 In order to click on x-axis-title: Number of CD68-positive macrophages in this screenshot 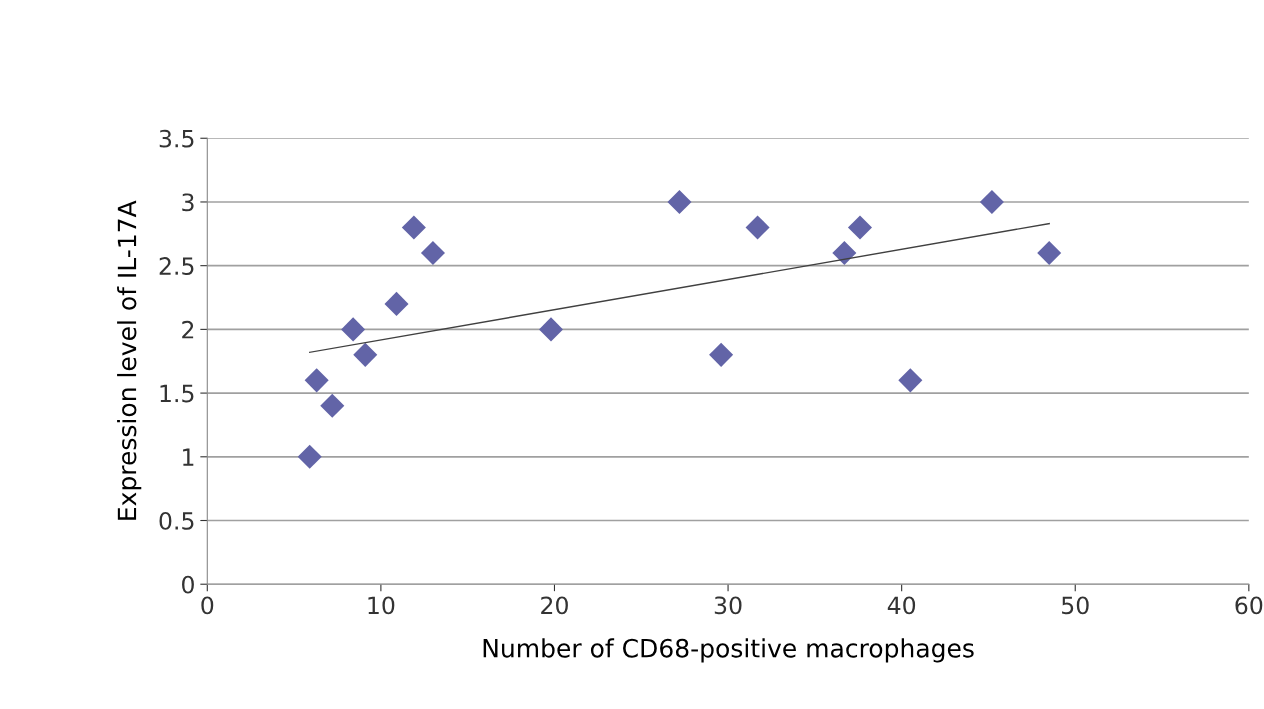, I will do `click(728, 650)`.